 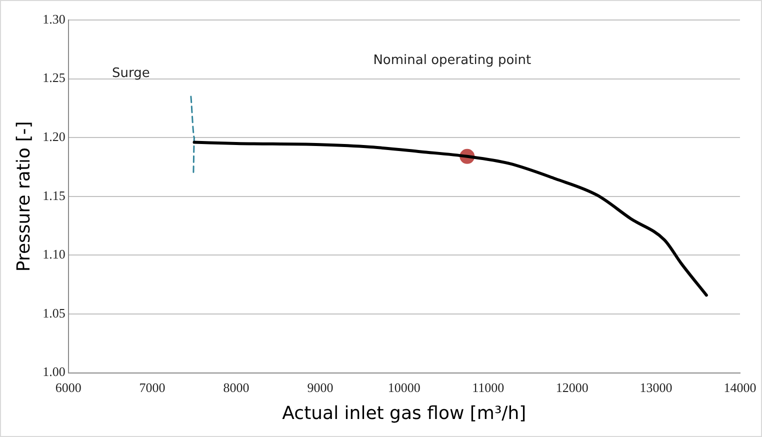 What do you see at coordinates (320, 388) in the screenshot?
I see `x-tick-label: 9000` at bounding box center [320, 388].